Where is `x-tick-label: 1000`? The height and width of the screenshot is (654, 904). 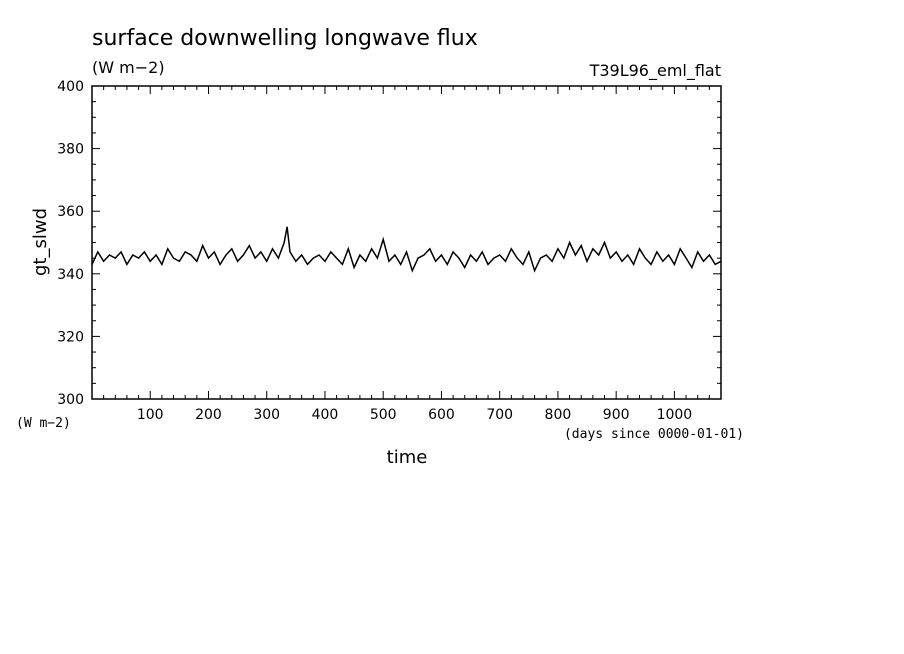 x-tick-label: 1000 is located at coordinates (675, 415).